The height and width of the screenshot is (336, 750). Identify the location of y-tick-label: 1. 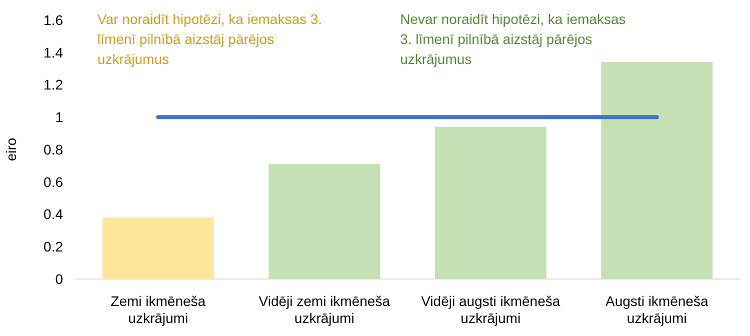
(59, 117).